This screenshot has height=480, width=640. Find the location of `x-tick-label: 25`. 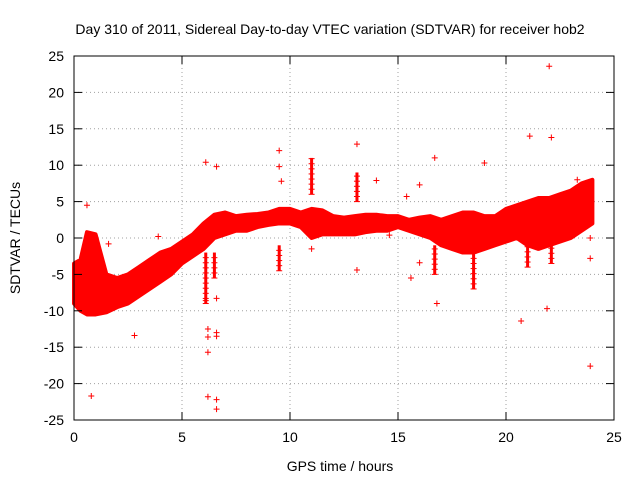

x-tick-label: 25 is located at coordinates (614, 437).